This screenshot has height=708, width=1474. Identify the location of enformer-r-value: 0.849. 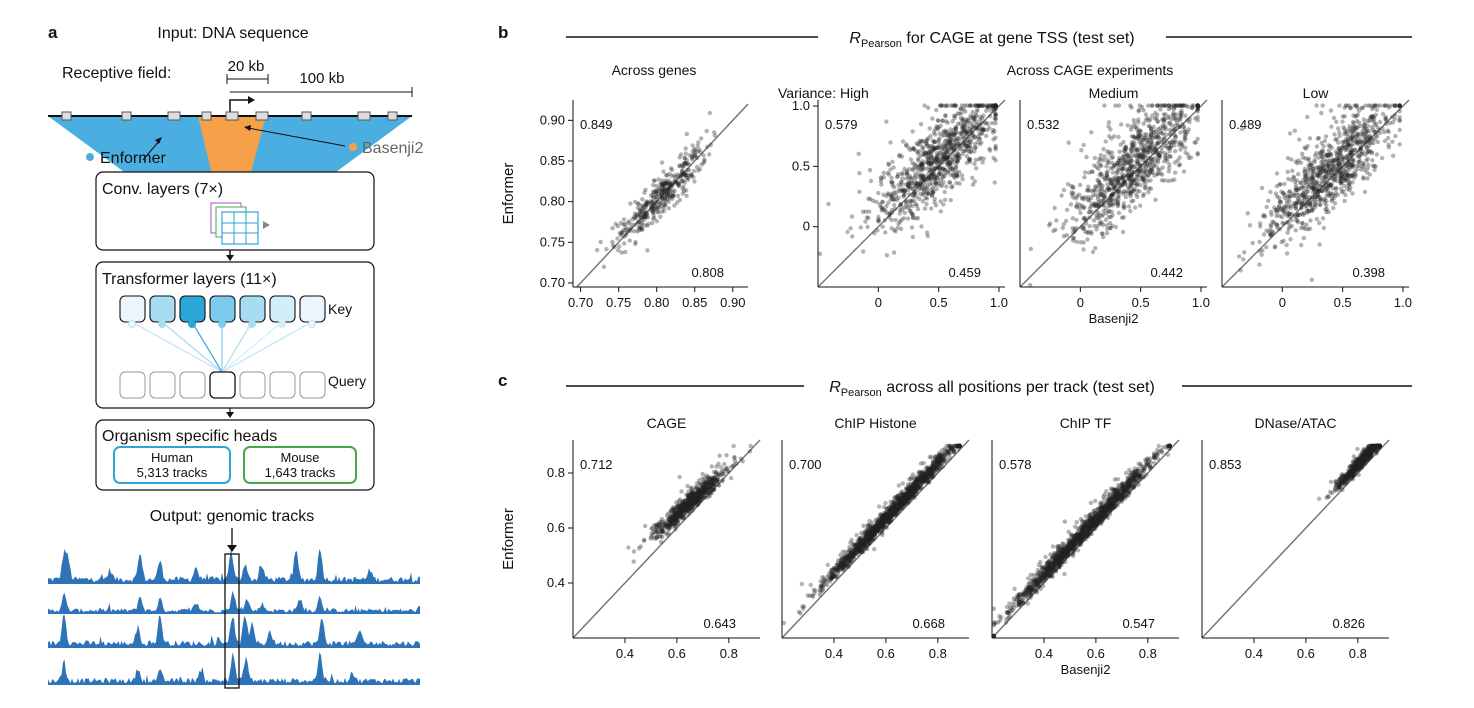
(596, 124).